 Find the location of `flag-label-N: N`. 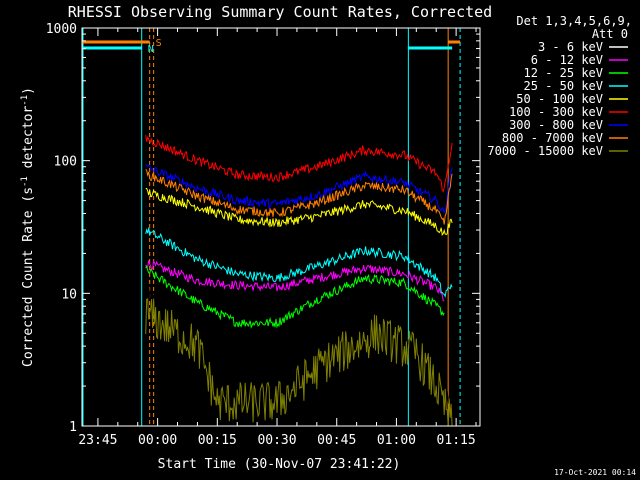

flag-label-N: N is located at coordinates (151, 49).